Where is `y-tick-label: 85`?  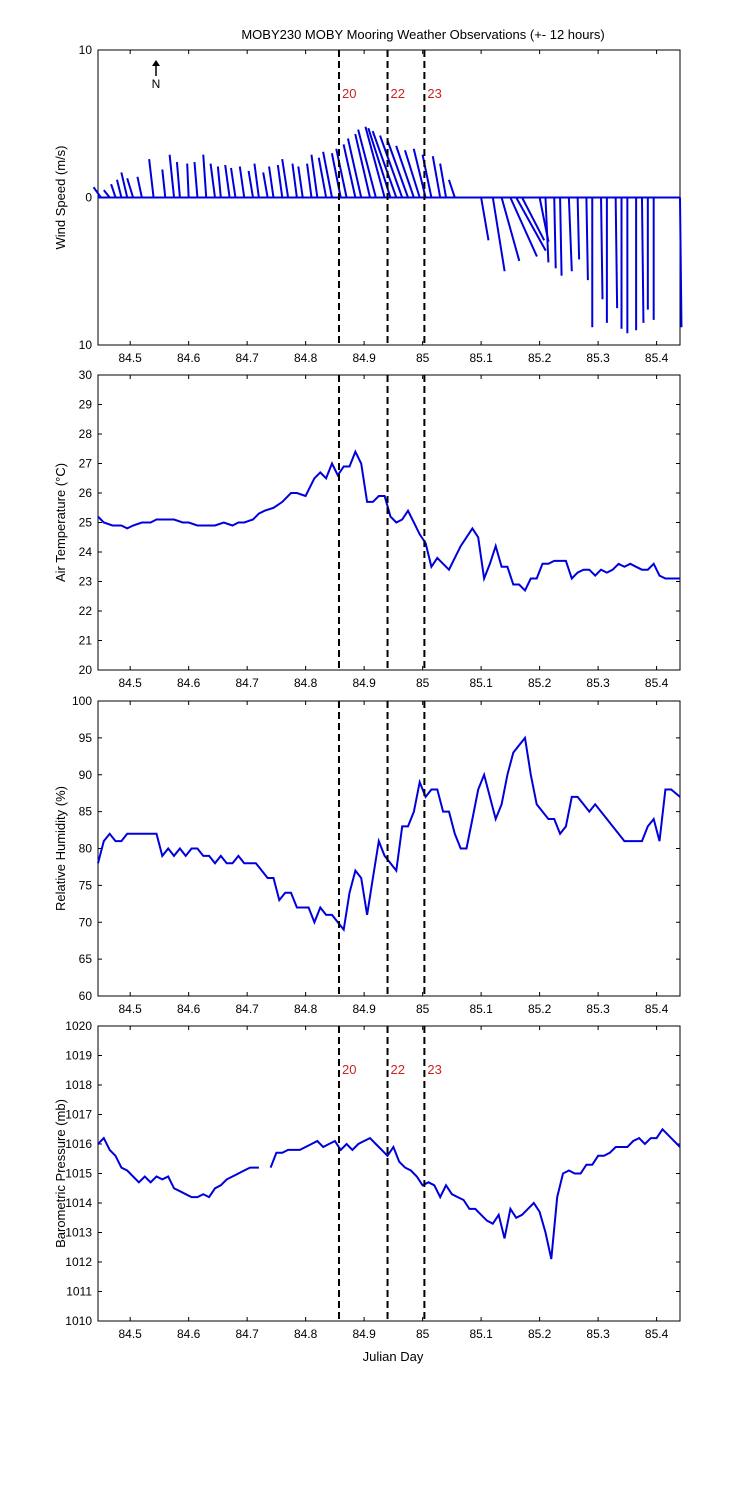
y-tick-label: 85 is located at coordinates (86, 812).